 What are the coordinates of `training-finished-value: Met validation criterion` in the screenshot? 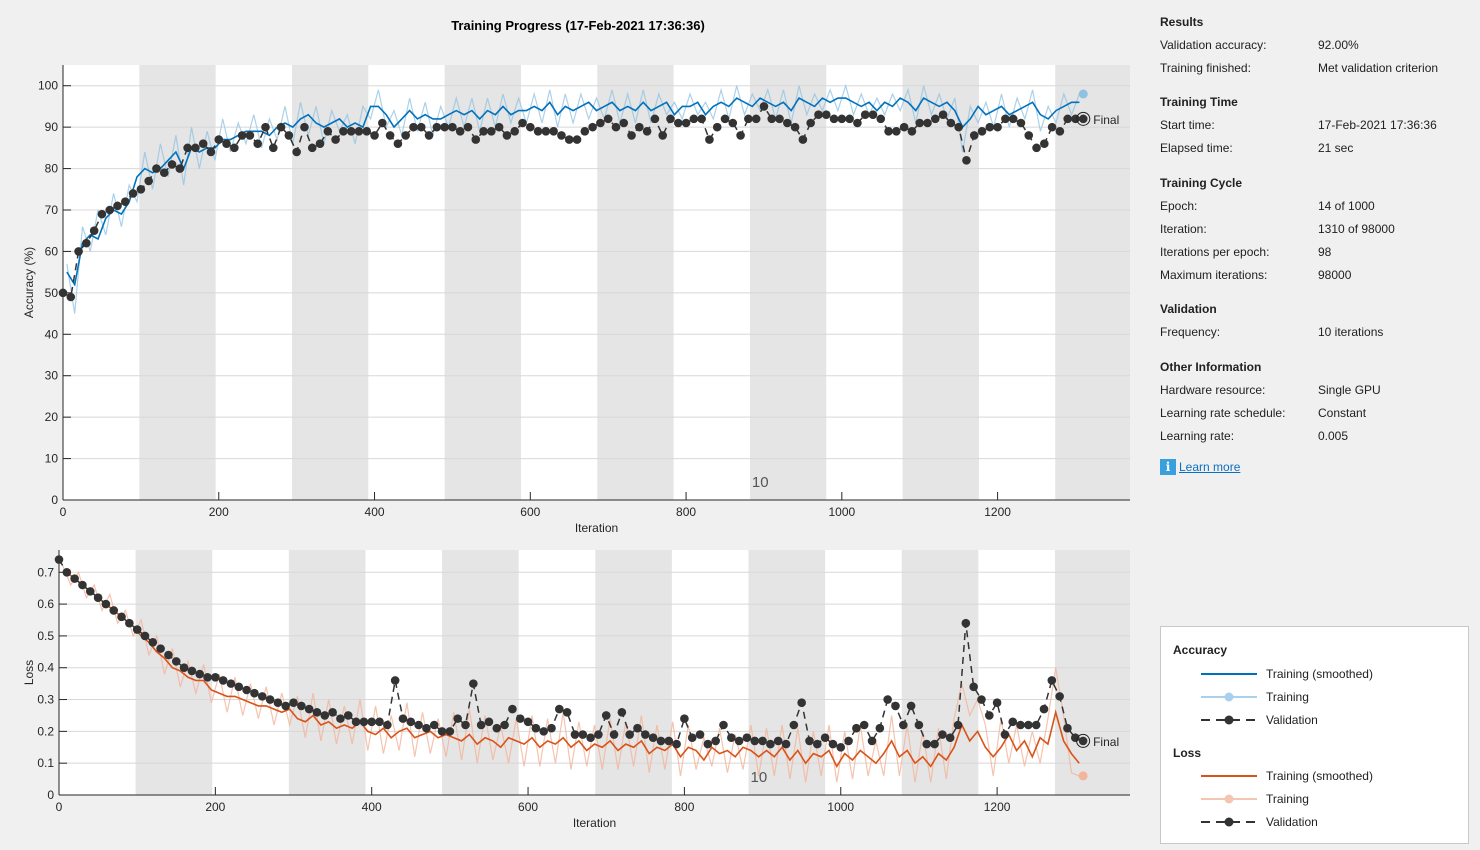 It's located at (1378, 68).